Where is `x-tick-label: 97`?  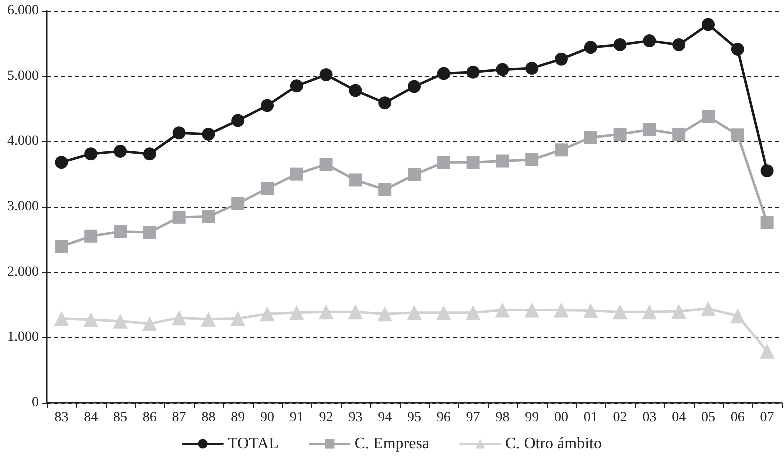 x-tick-label: 97 is located at coordinates (473, 418).